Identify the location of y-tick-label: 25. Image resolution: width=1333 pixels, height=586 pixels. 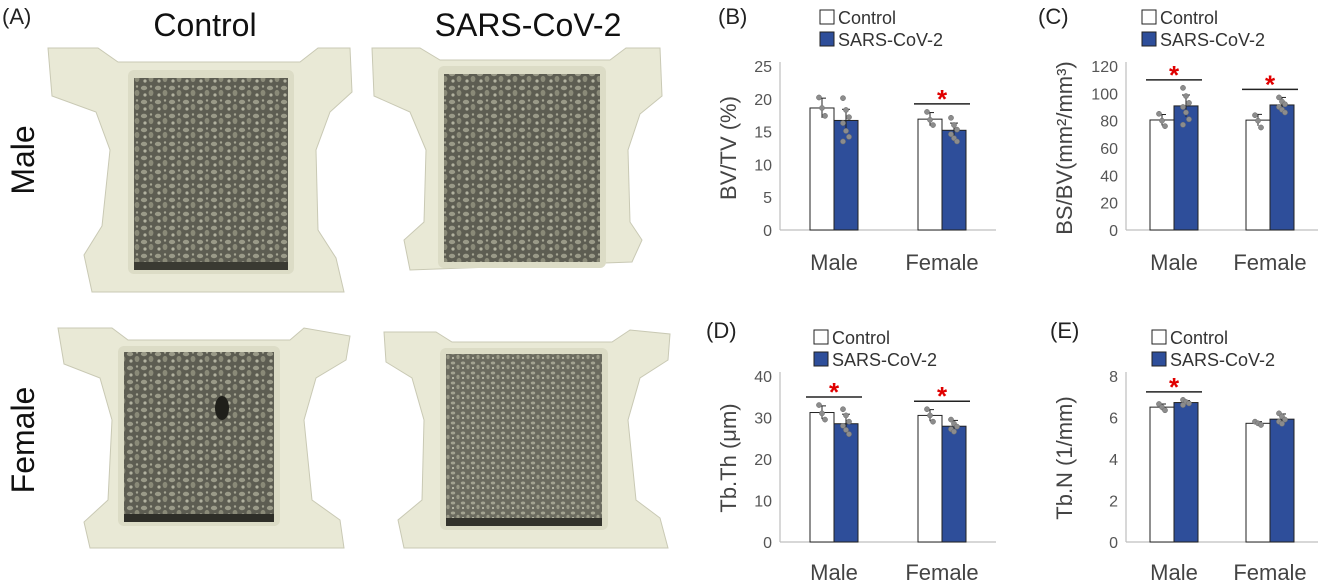
(763, 67).